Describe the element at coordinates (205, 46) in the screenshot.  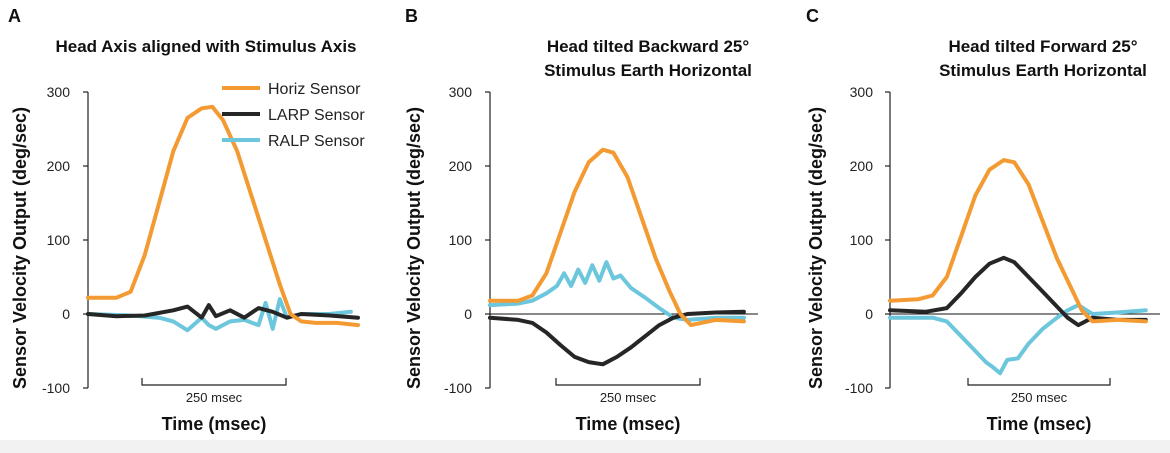
I see `panel-title: Head Axis aligned with Stimulus Axis` at that location.